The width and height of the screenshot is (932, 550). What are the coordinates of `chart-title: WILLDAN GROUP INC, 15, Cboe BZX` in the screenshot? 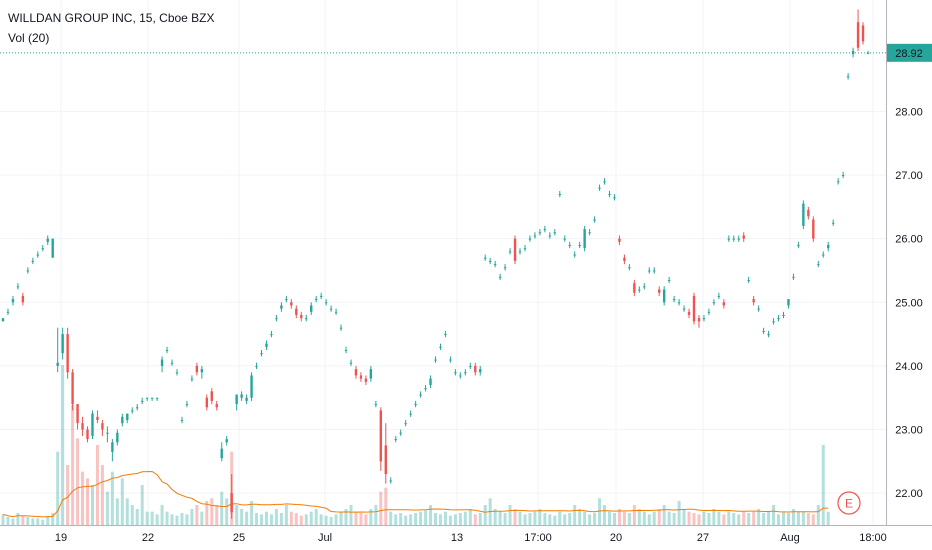 It's located at (111, 18).